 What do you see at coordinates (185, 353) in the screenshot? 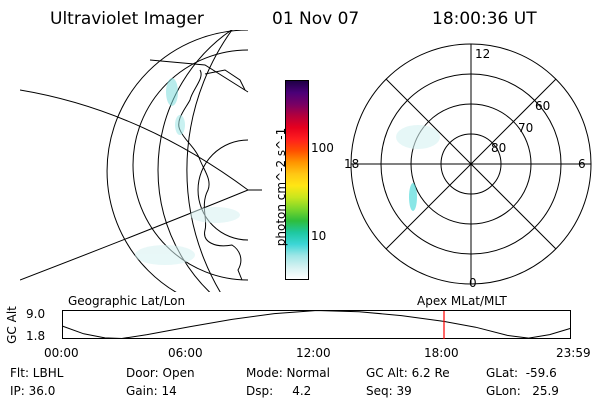
I see `orbit-xtick-0600: 06:00` at bounding box center [185, 353].